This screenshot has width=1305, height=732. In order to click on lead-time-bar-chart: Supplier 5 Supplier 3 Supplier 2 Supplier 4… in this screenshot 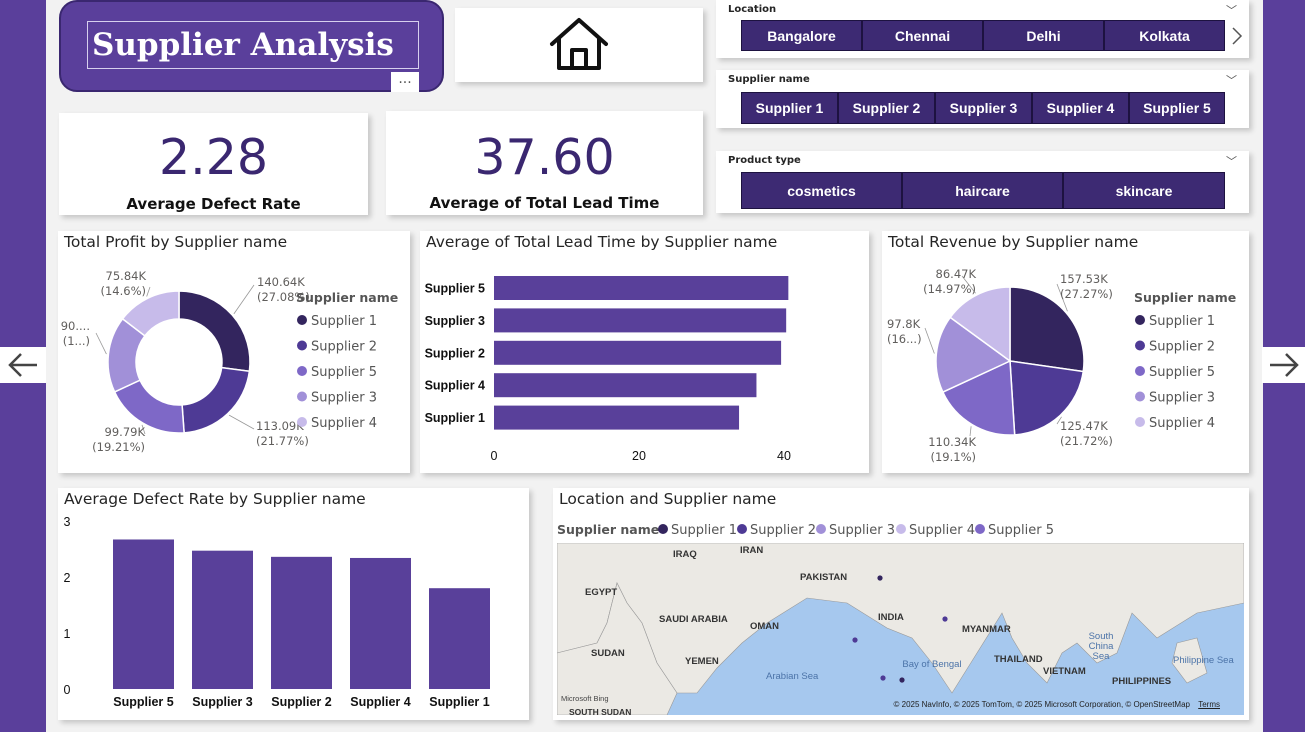, I will do `click(608, 369)`.